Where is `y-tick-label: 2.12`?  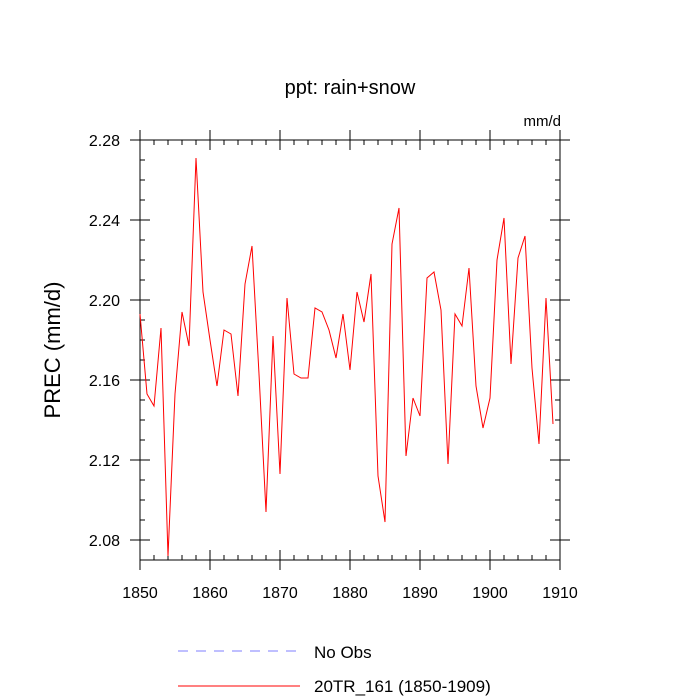 y-tick-label: 2.12 is located at coordinates (104, 461).